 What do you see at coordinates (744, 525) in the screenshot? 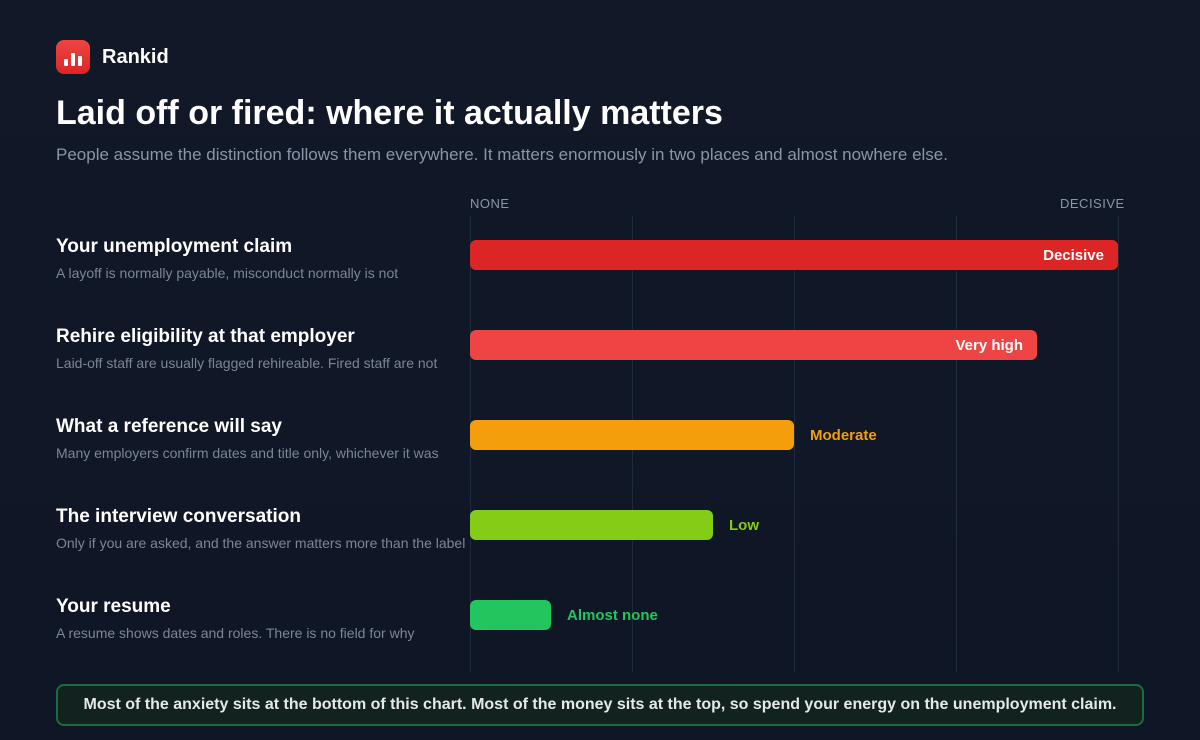
I see `bar-value-label: Low` at bounding box center [744, 525].